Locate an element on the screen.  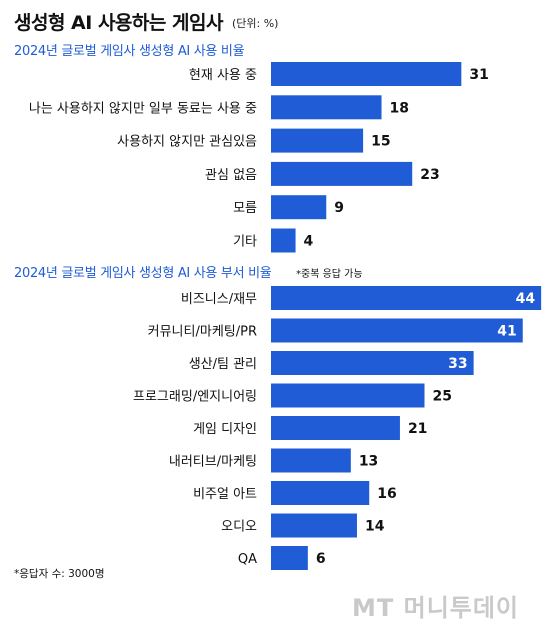
category-label: QA is located at coordinates (247, 559).